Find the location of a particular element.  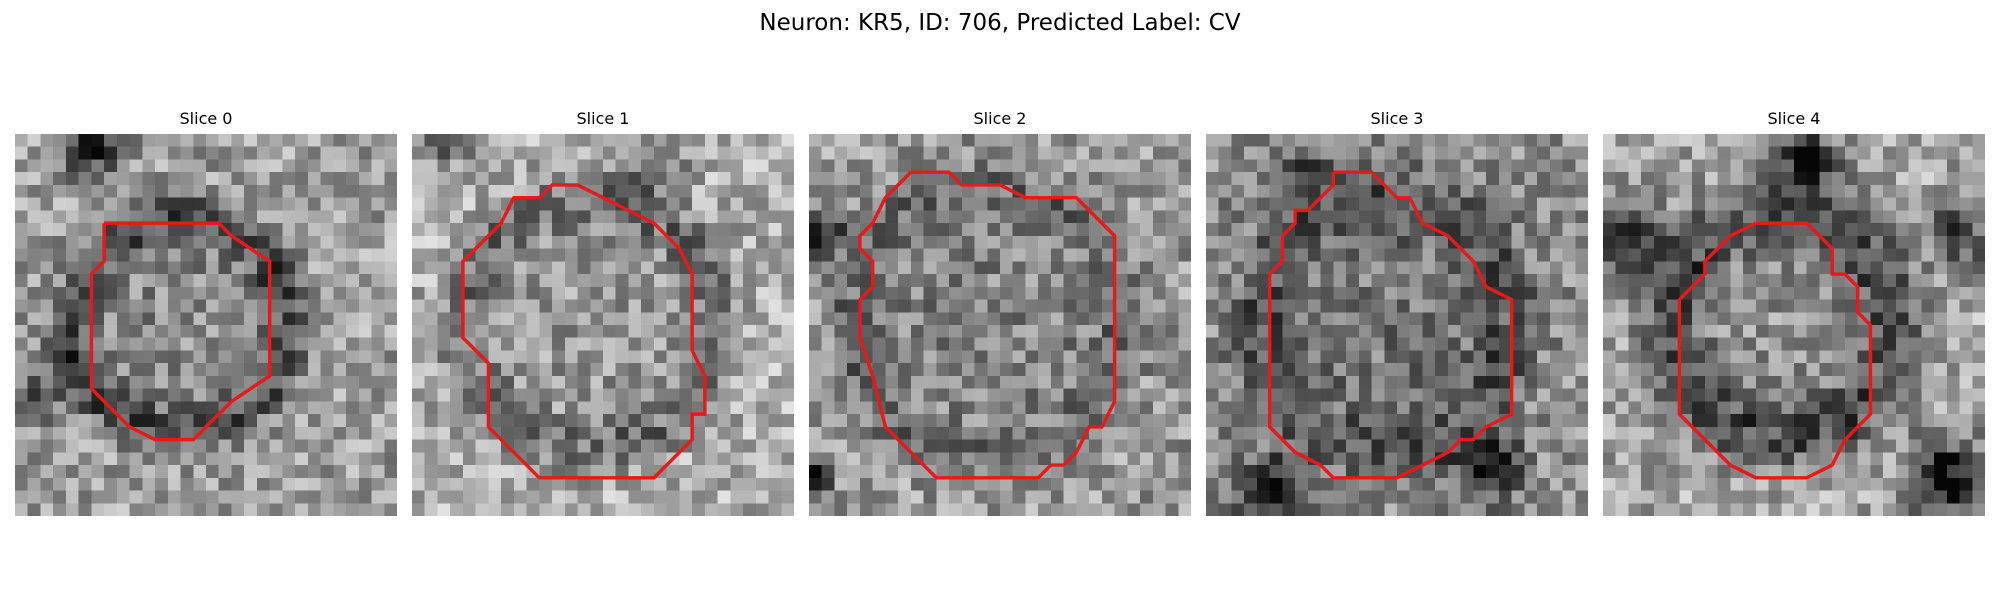

slice-panel-4: Slice 4 is located at coordinates (1794, 311).